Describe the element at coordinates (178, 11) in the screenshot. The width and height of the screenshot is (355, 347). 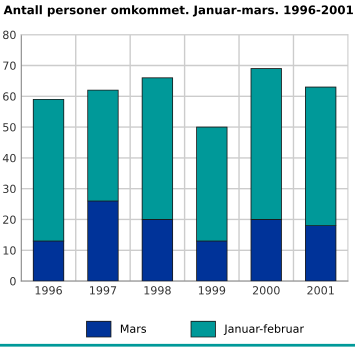
I see `chart-title: Antall personer omkommet. Januar-mars. 1996-2001` at that location.